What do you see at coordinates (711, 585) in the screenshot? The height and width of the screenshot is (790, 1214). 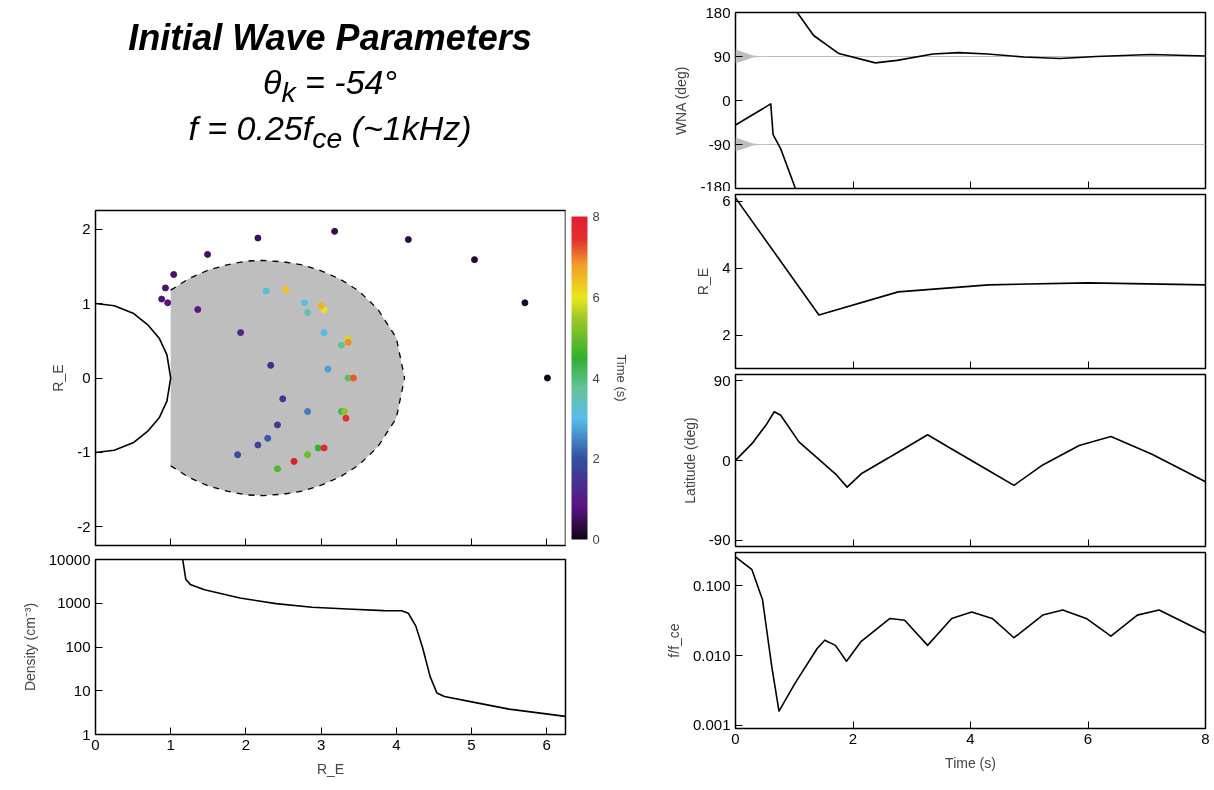 I see `y-tick-label: 0.100` at bounding box center [711, 585].